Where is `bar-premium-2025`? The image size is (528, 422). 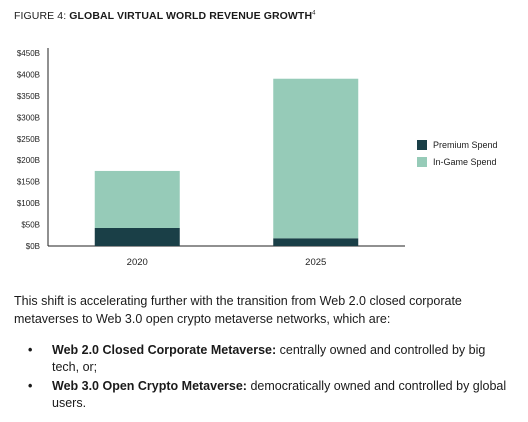 bar-premium-2025 is located at coordinates (316, 242).